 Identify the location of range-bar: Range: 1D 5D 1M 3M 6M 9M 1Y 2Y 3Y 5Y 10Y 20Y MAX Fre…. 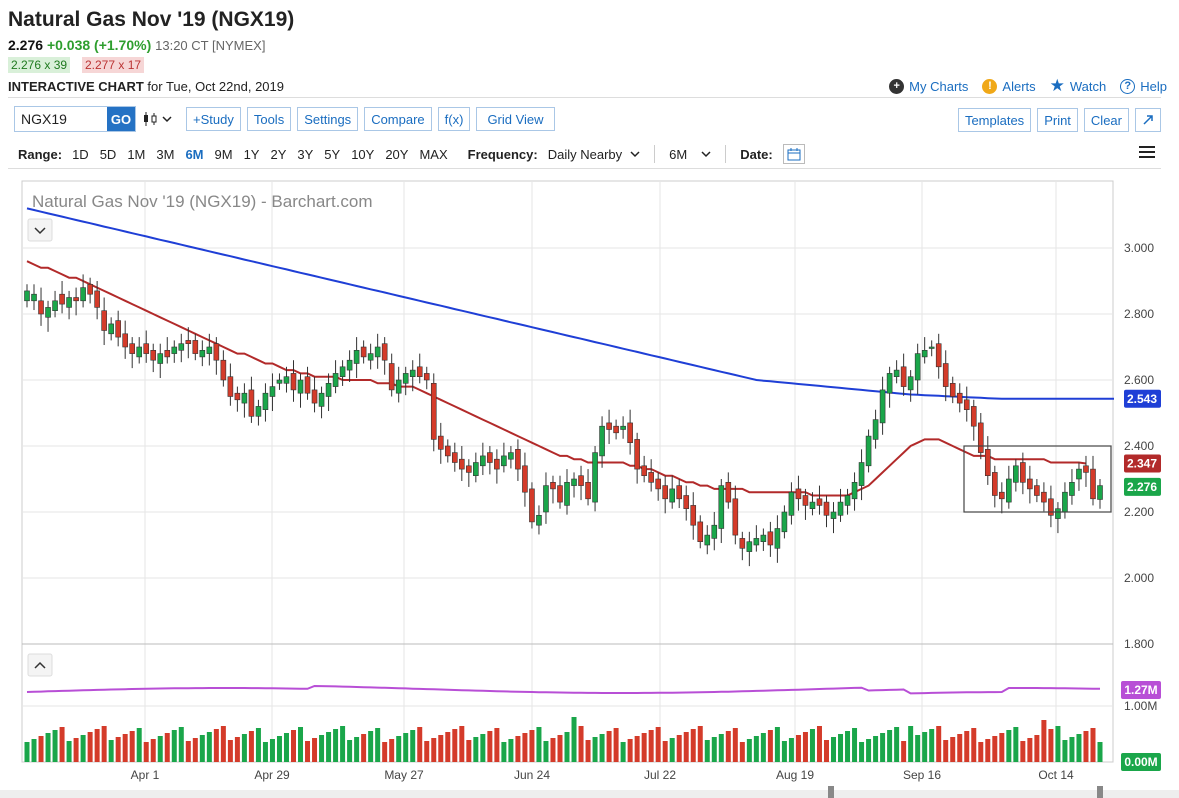
(411, 154).